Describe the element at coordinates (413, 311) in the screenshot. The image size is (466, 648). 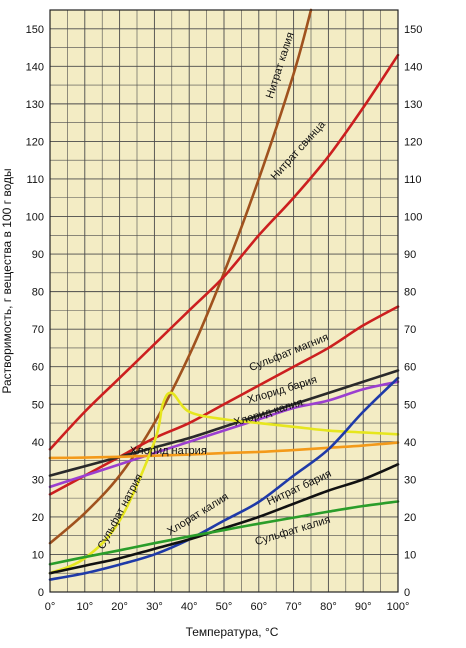
I see `y-axis-right: 0 10 20 30 40 50 60 70 80 90 100 110 120 130 140 150` at that location.